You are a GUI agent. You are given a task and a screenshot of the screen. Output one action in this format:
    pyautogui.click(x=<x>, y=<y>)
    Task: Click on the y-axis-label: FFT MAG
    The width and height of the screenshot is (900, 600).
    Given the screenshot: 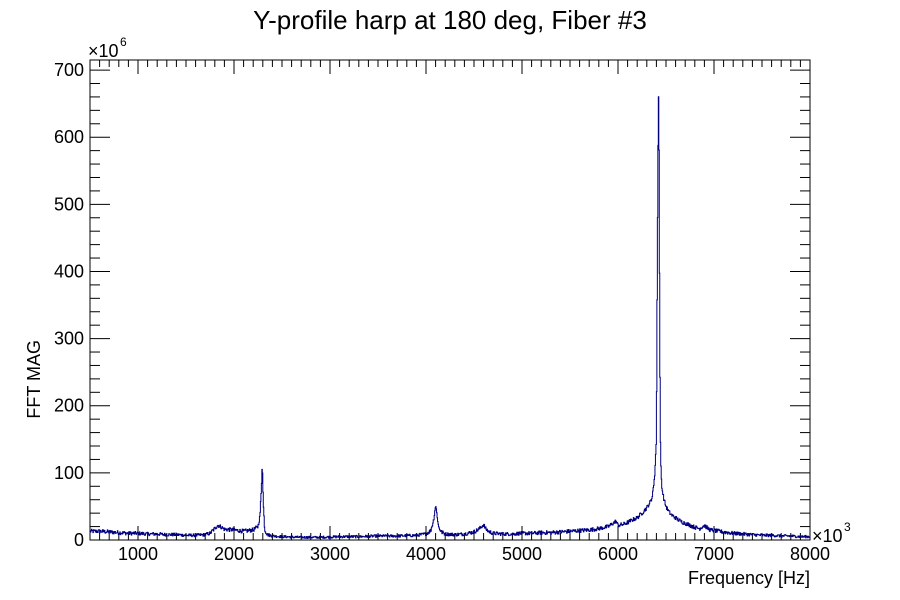 What is the action you would take?
    pyautogui.click(x=34, y=379)
    